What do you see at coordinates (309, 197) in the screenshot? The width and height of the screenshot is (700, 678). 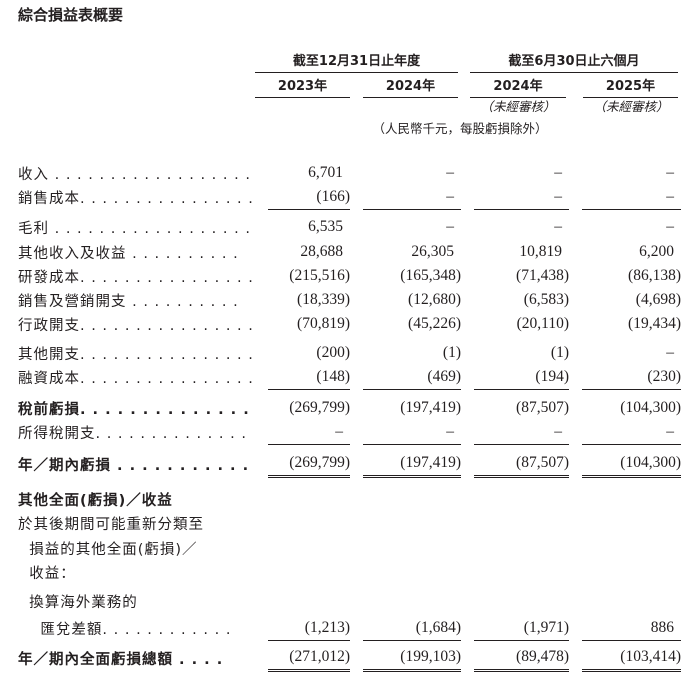 I see `row-value: (166)` at bounding box center [309, 197].